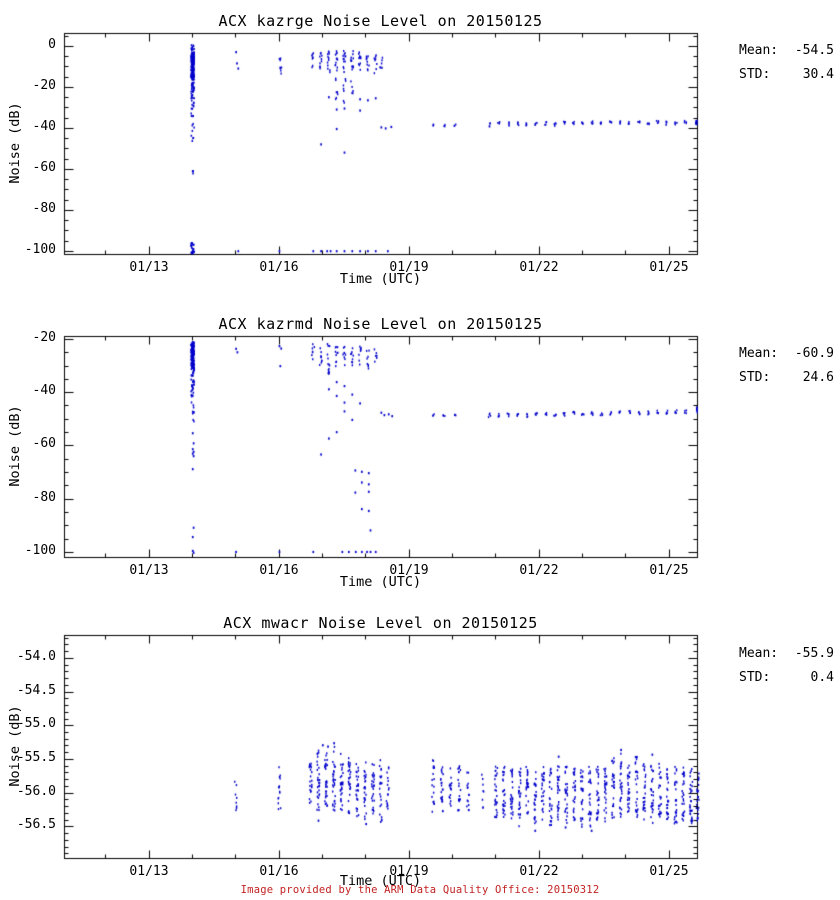 The height and width of the screenshot is (900, 840). Describe the element at coordinates (786, 377) in the screenshot. I see `stats-std-row: STD: 24.6` at that location.